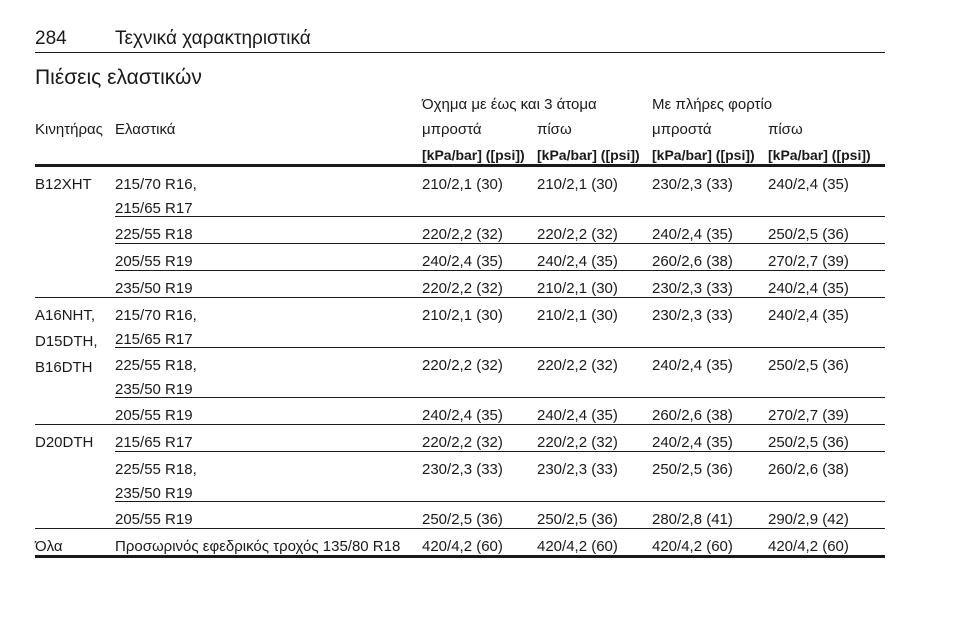 The height and width of the screenshot is (642, 960). What do you see at coordinates (692, 519) in the screenshot?
I see `pressure: 280/2,8 (41)` at bounding box center [692, 519].